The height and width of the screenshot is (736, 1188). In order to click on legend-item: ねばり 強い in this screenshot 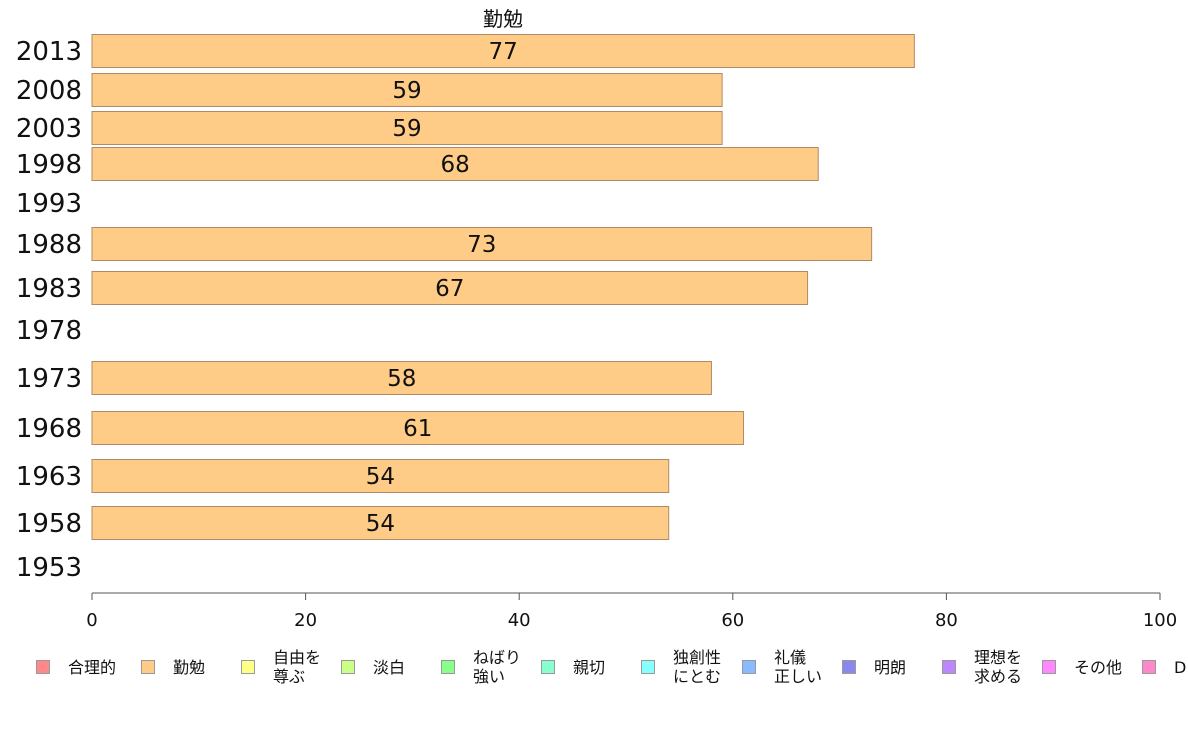, I will do `click(481, 667)`.